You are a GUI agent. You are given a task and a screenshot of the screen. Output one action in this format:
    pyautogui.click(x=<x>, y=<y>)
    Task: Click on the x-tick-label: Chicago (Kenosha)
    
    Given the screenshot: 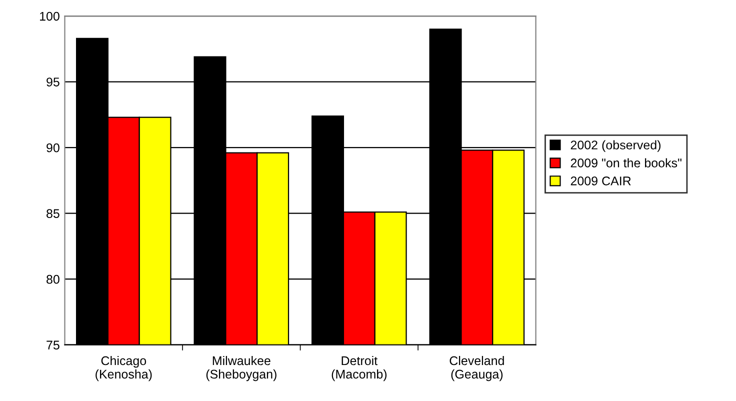 What is the action you would take?
    pyautogui.click(x=124, y=369)
    